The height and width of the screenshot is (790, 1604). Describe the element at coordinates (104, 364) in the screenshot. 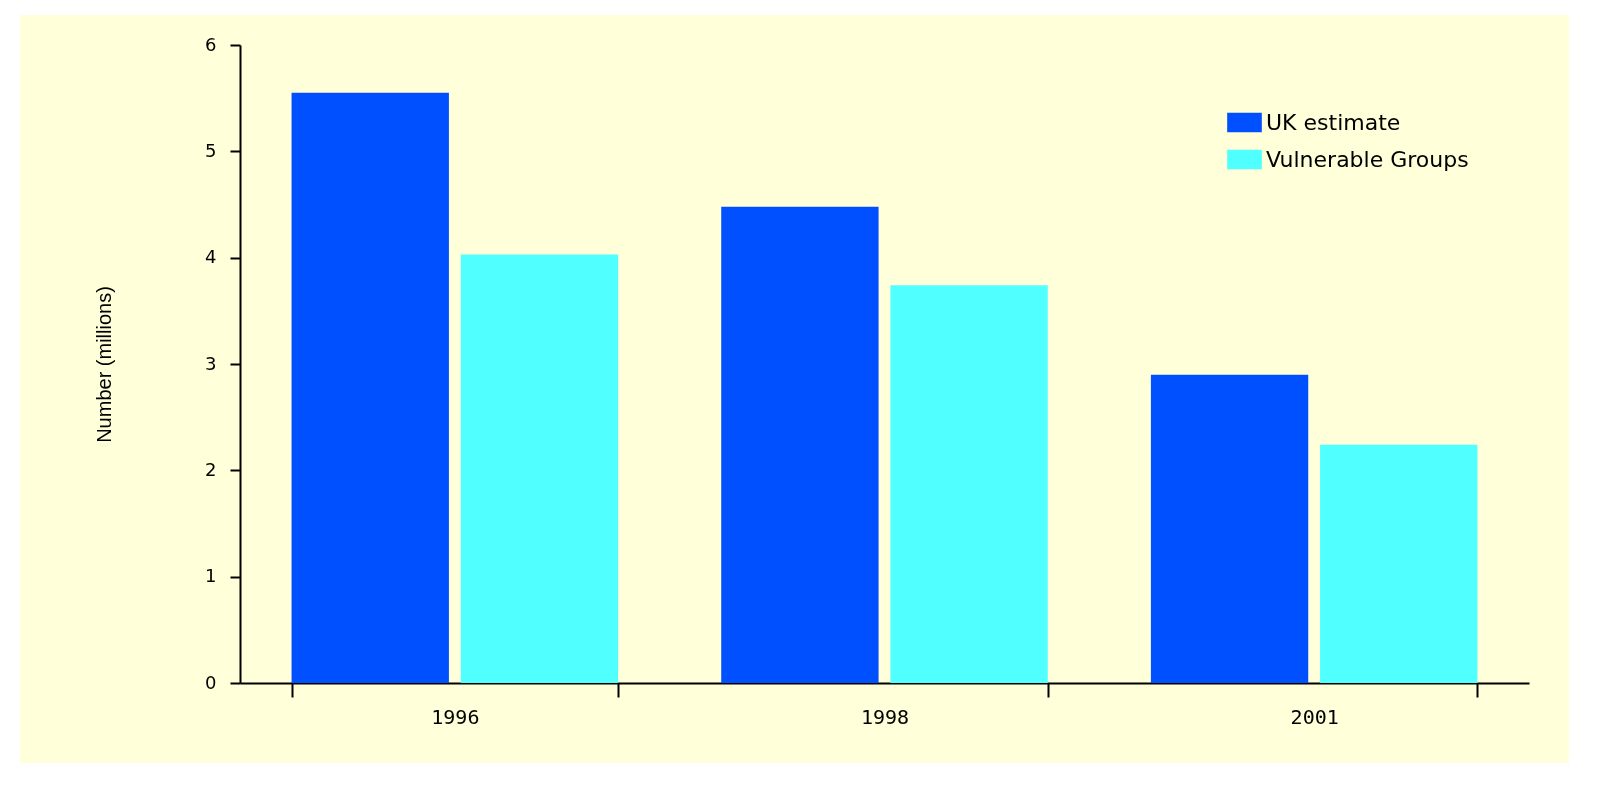

I see `y-axis-title: Number (millions)` at that location.